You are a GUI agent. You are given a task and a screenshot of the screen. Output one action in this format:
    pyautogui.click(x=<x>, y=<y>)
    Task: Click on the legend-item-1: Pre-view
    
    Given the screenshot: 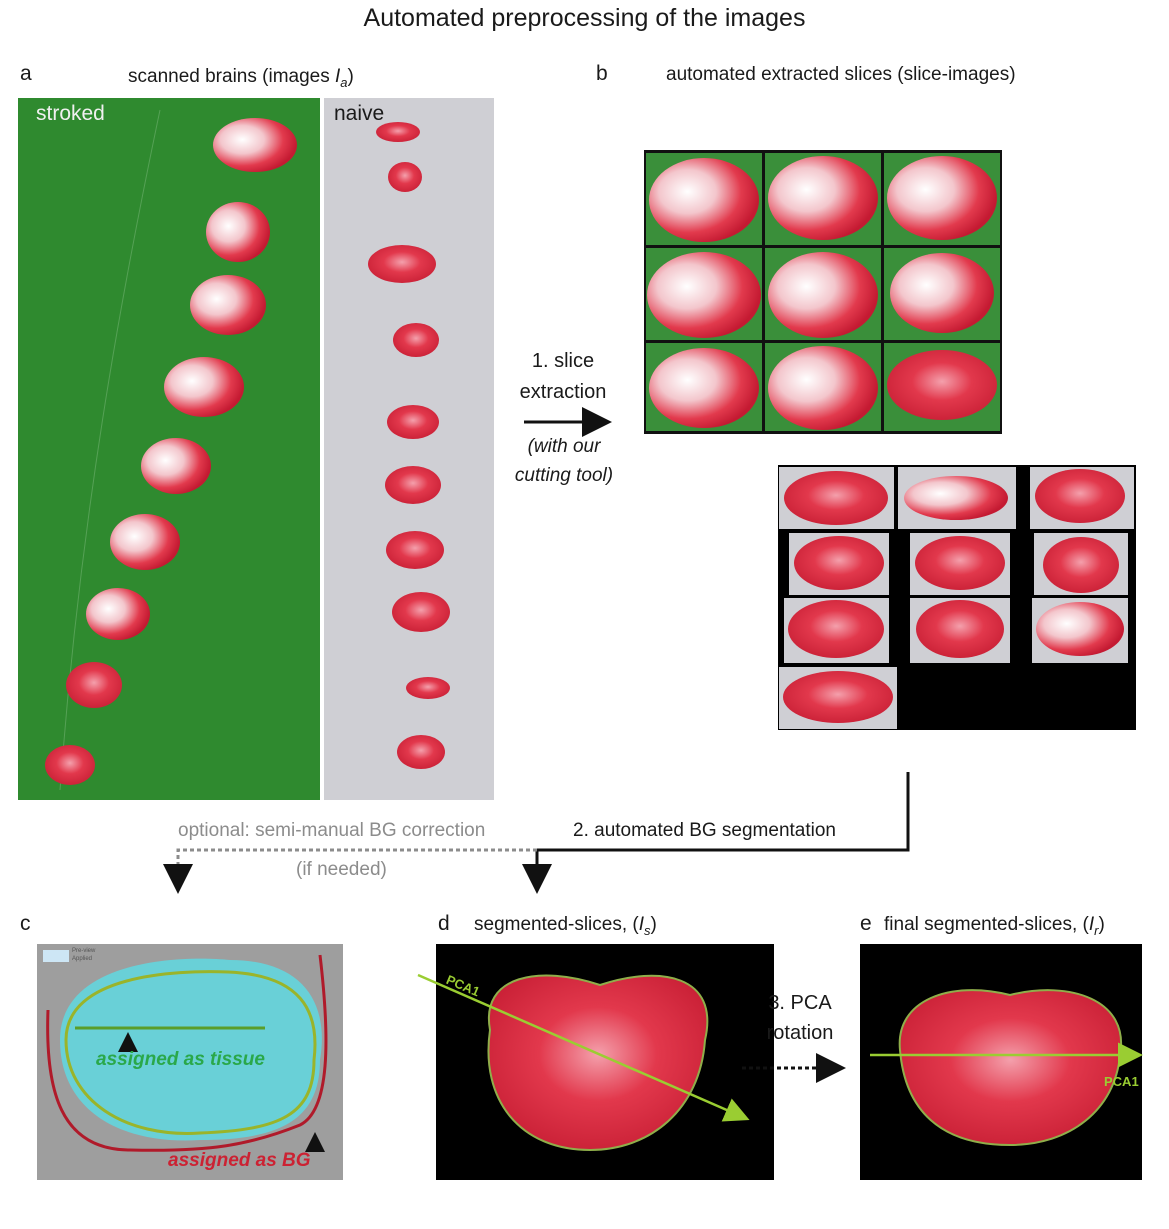 What is the action you would take?
    pyautogui.click(x=83, y=951)
    